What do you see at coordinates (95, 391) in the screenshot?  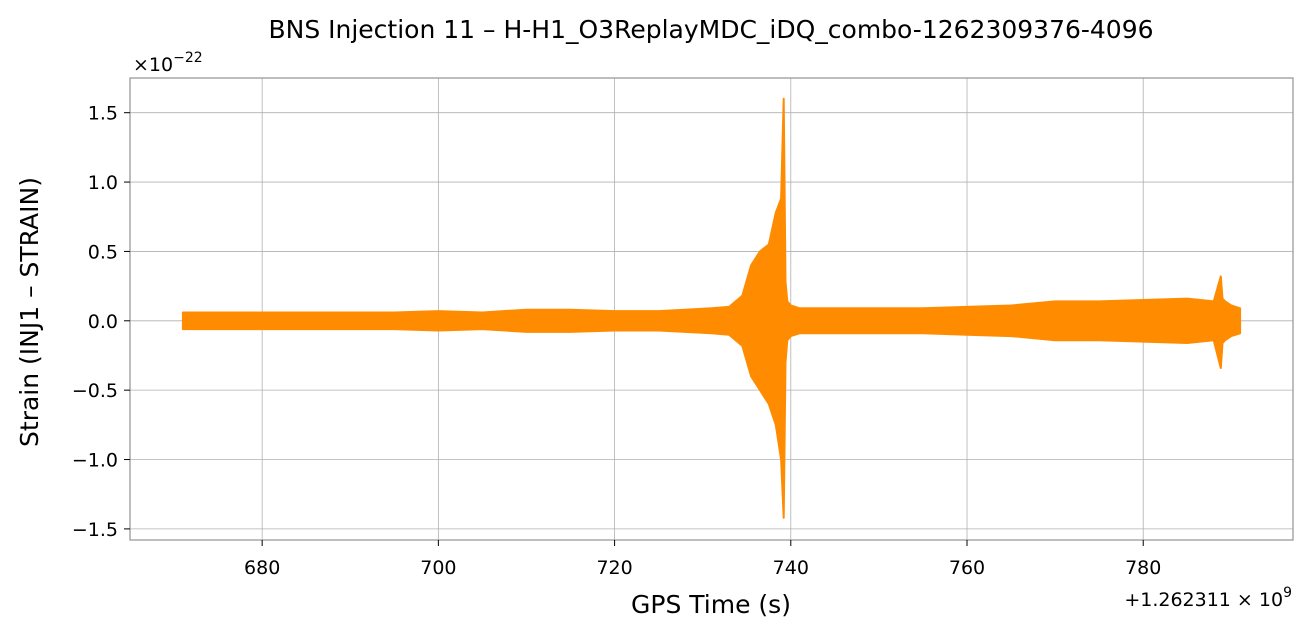 I see `y-tick-label: −0.5` at bounding box center [95, 391].